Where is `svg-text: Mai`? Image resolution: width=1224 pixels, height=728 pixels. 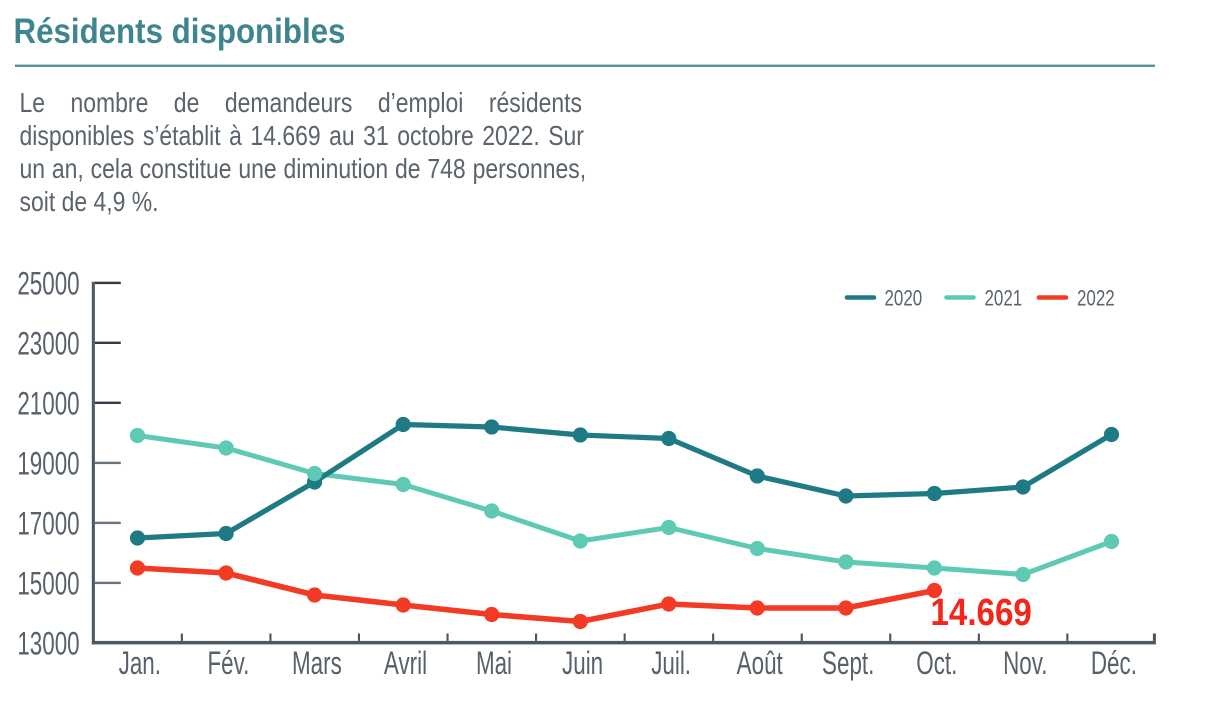
svg-text: Mai is located at coordinates (494, 663).